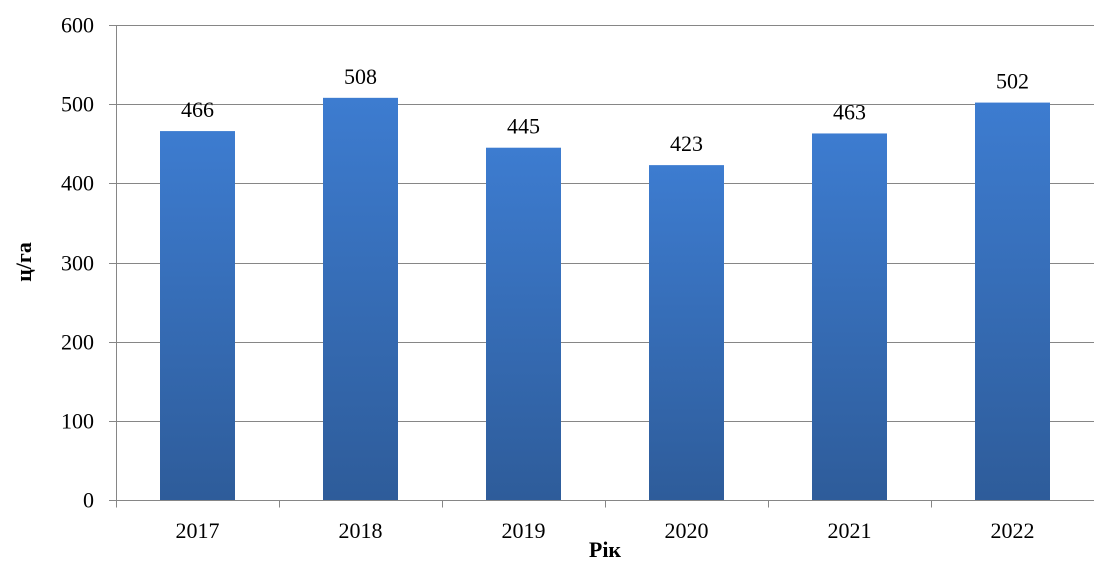 This screenshot has width=1094, height=562. Describe the element at coordinates (849, 316) in the screenshot. I see `bar-2021` at that location.